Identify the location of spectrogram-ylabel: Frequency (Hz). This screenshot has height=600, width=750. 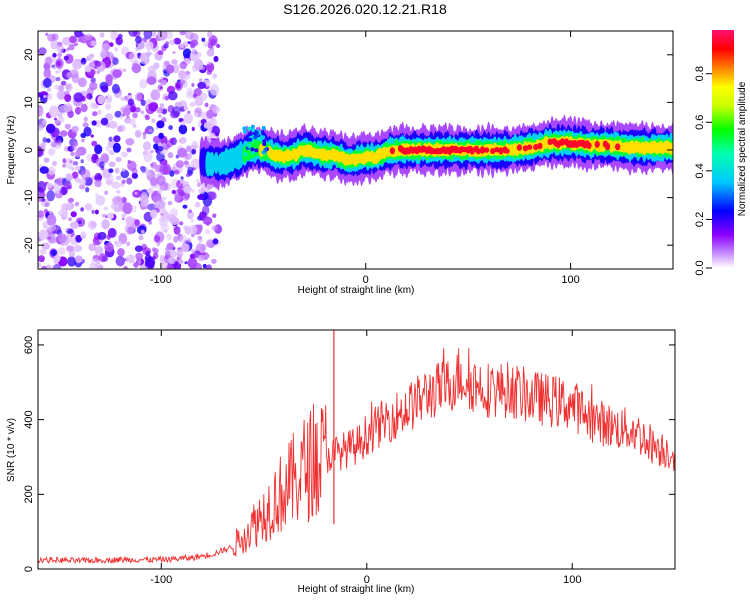
(11, 150).